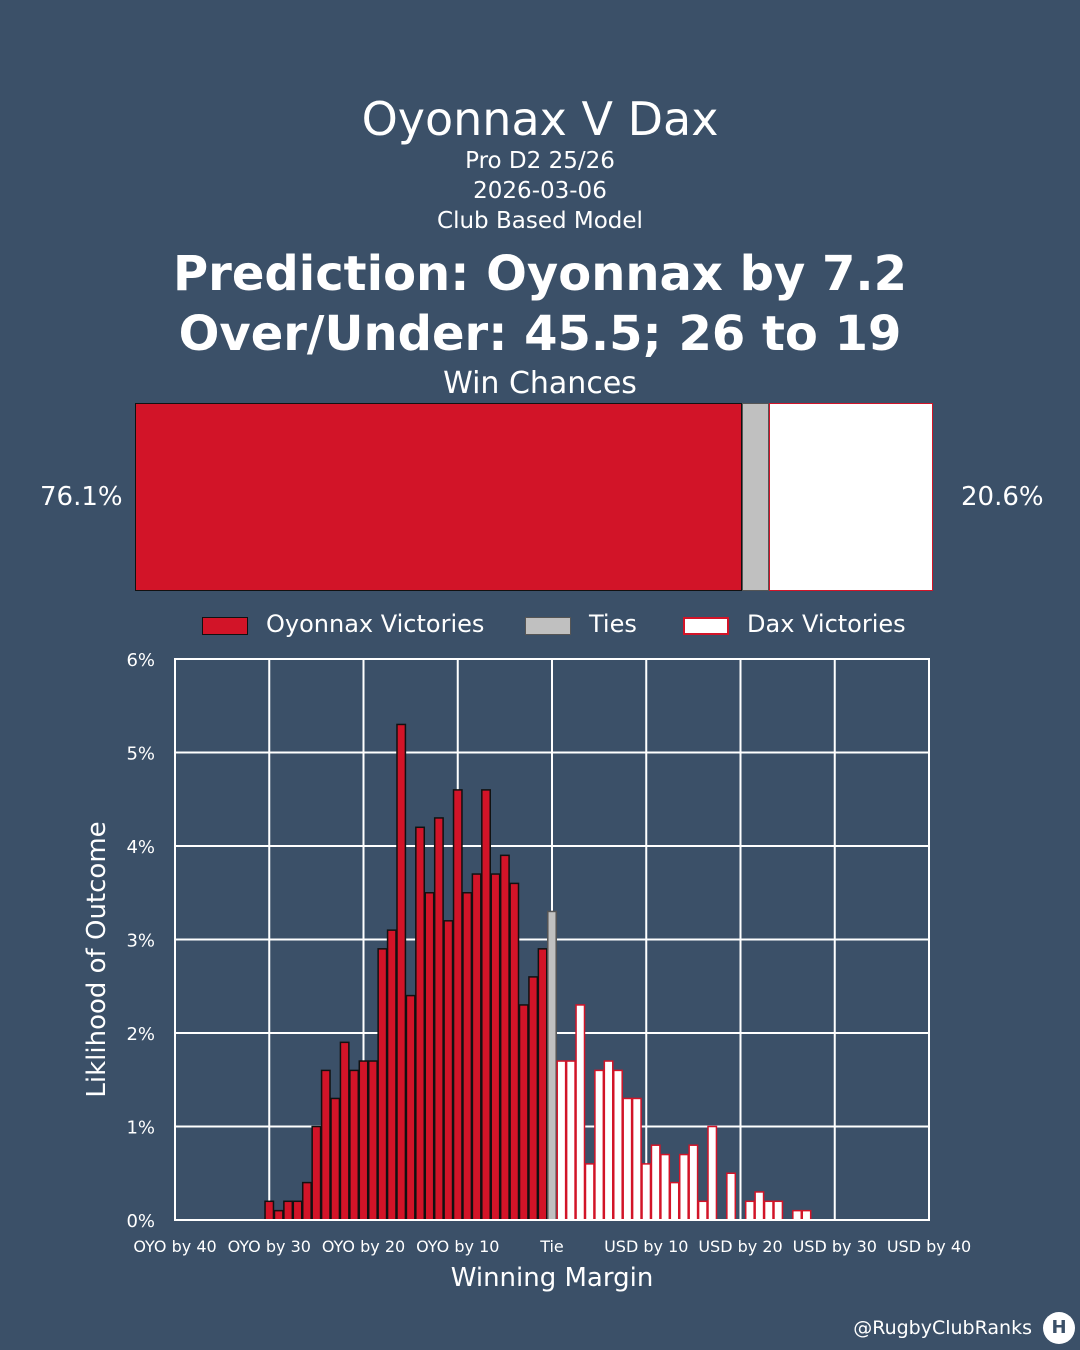 The height and width of the screenshot is (1350, 1080). What do you see at coordinates (540, 334) in the screenshot?
I see `over-under-text: Over/Under: 45.5; 26 to 19` at bounding box center [540, 334].